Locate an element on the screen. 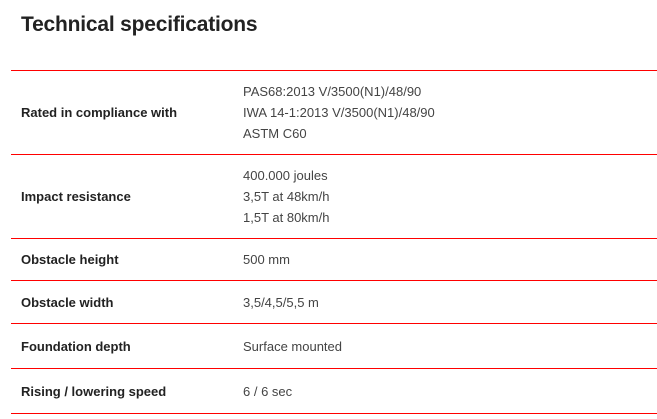 Image resolution: width=657 pixels, height=419 pixels. table-row: Rising / lowering speed 6 / 6 sec is located at coordinates (334, 391).